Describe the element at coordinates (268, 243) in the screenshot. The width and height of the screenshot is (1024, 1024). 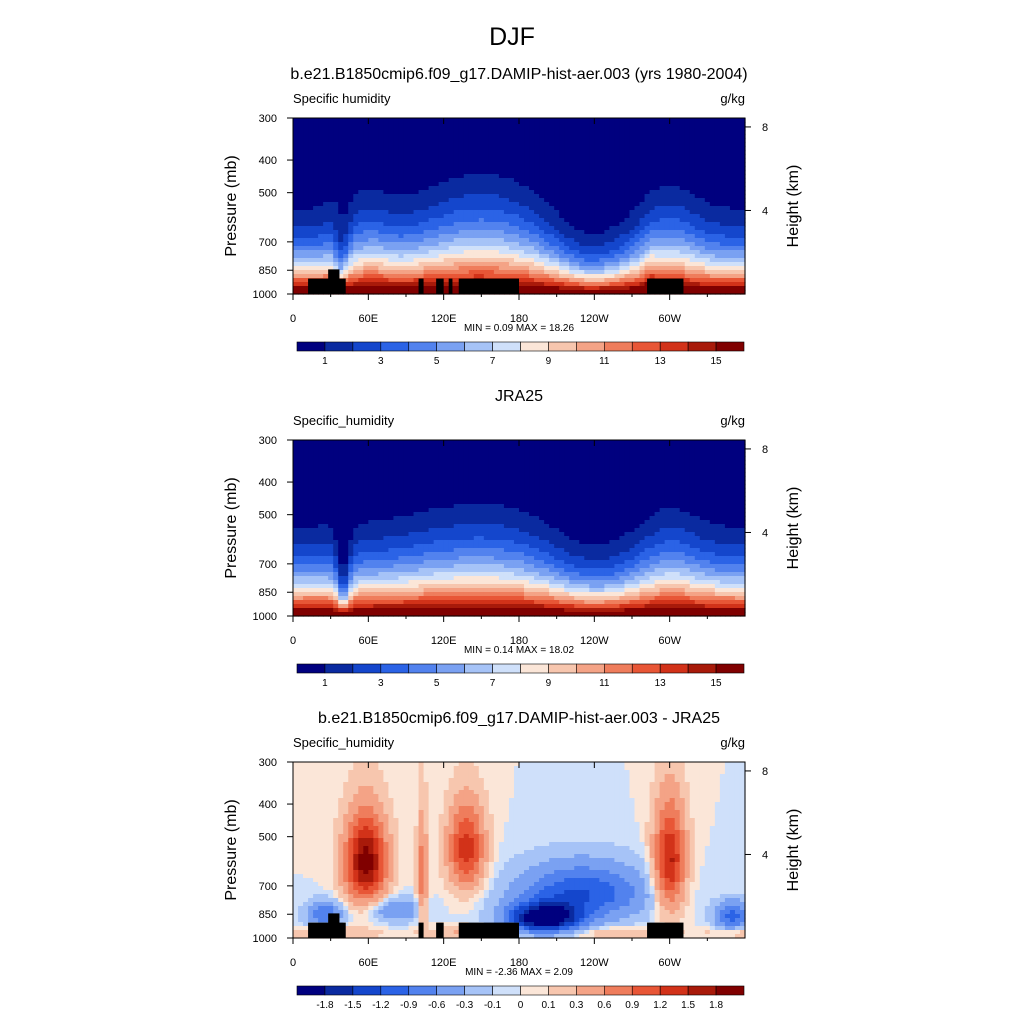
I see `y-tick-label: 700` at that location.